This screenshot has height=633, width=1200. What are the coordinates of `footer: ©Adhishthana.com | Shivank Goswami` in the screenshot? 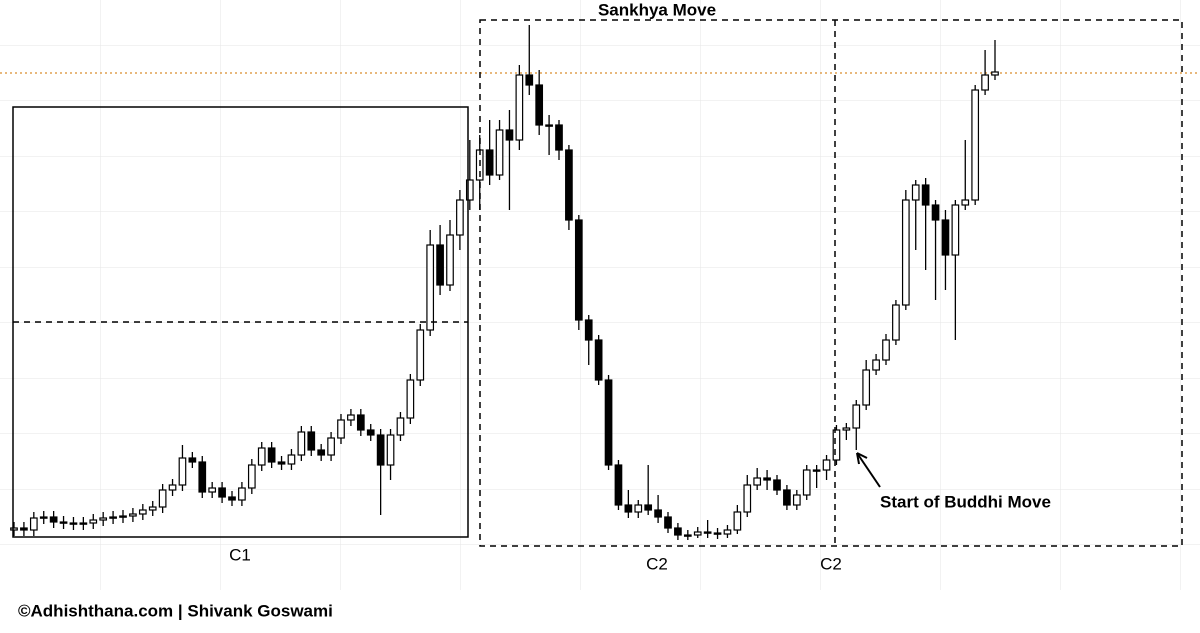 It's located at (175, 610).